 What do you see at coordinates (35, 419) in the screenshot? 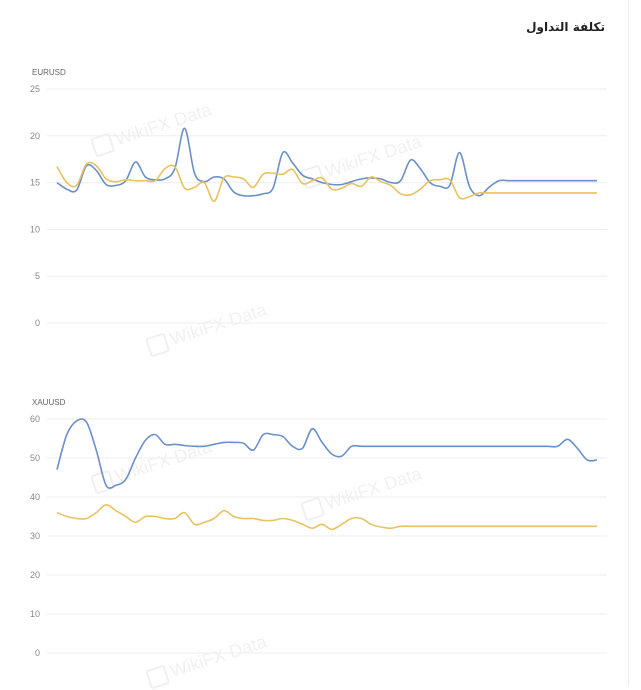
I see `y-tick-label: 60` at bounding box center [35, 419].